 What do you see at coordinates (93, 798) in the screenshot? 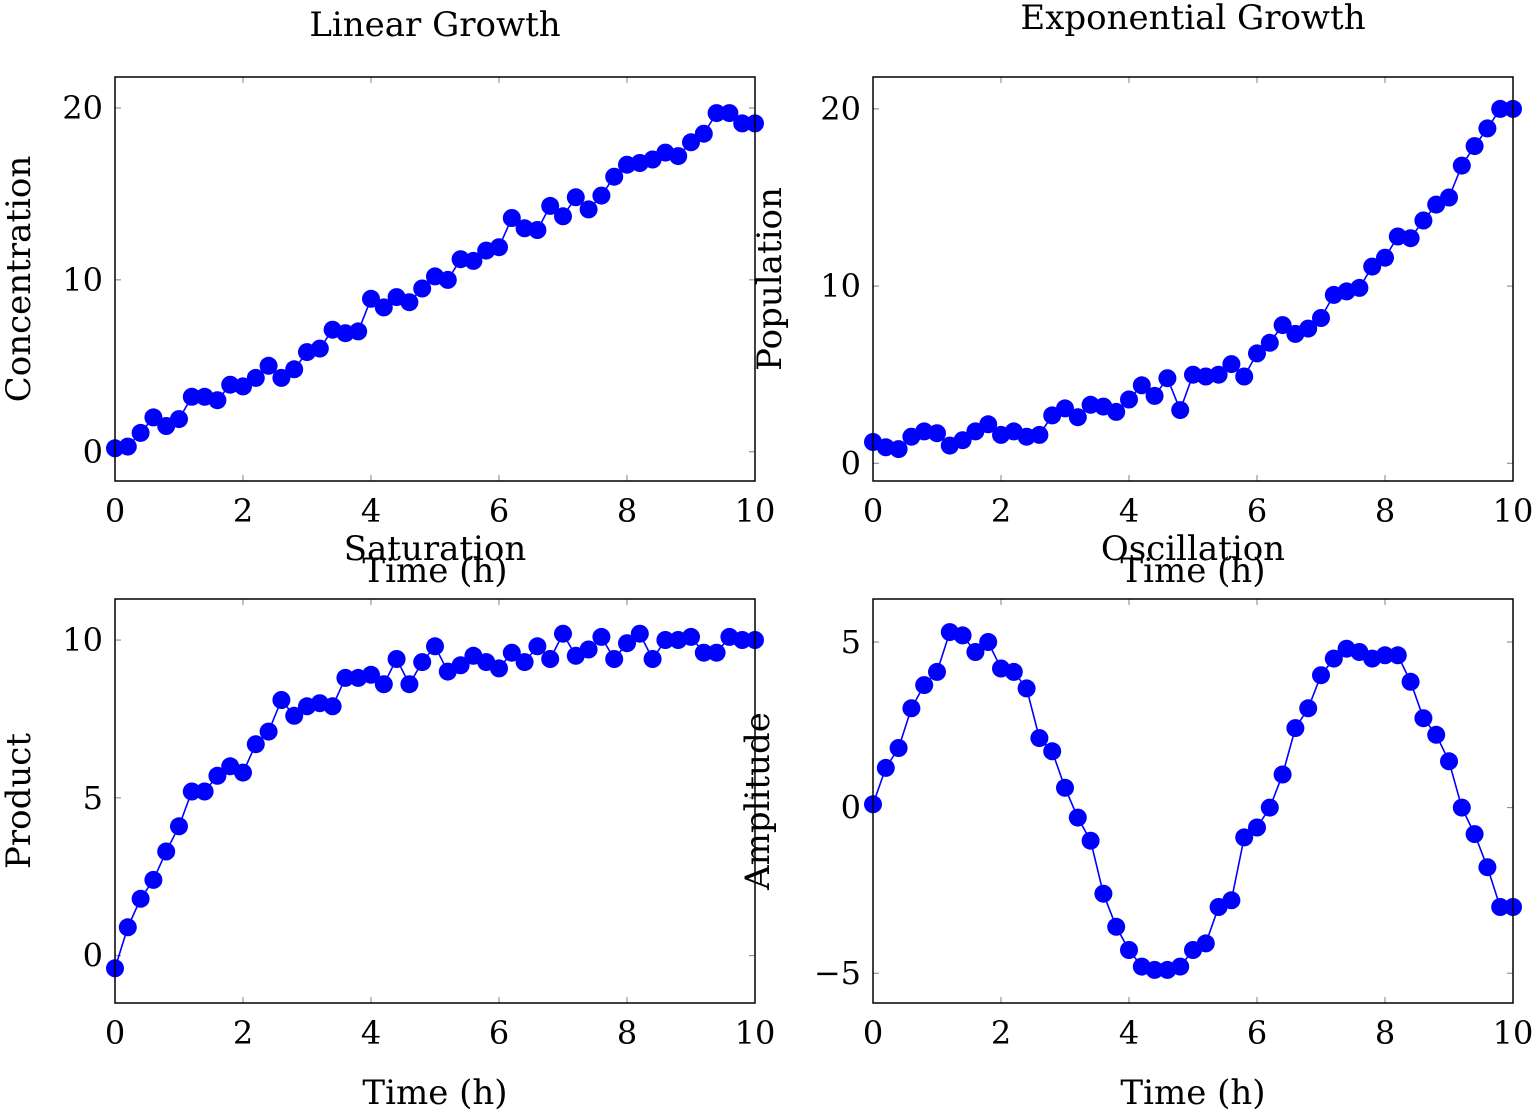
I see `y-tick-label: 5` at bounding box center [93, 798].